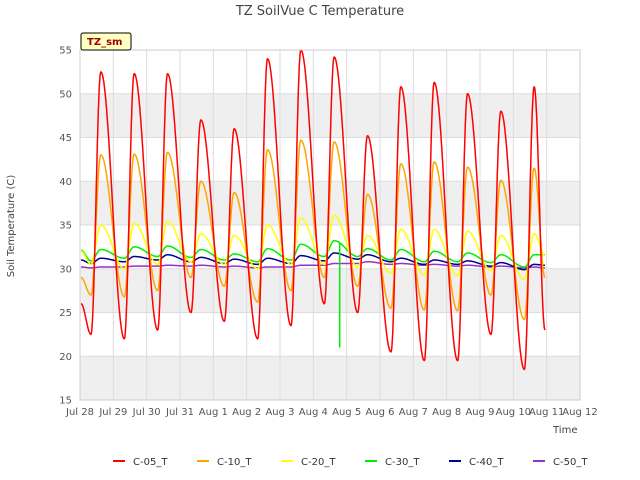 Image resolution: width=640 pixels, height=480 pixels. Describe the element at coordinates (11, 226) in the screenshot. I see `y-axis-title: Soil Temperature (C)` at that location.